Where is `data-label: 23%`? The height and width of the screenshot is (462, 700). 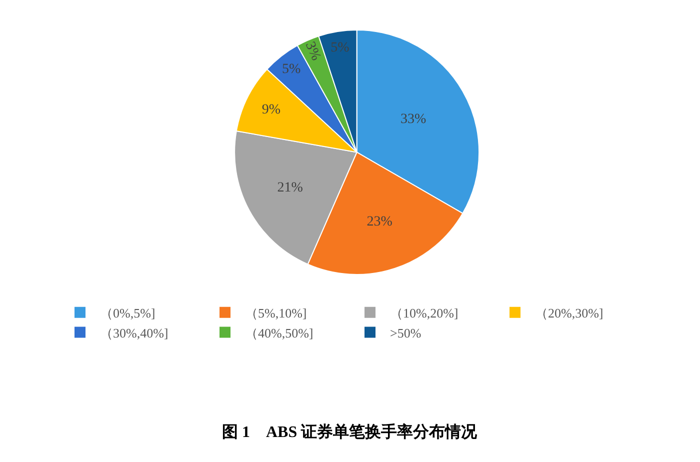 data-label: 23% is located at coordinates (379, 222).